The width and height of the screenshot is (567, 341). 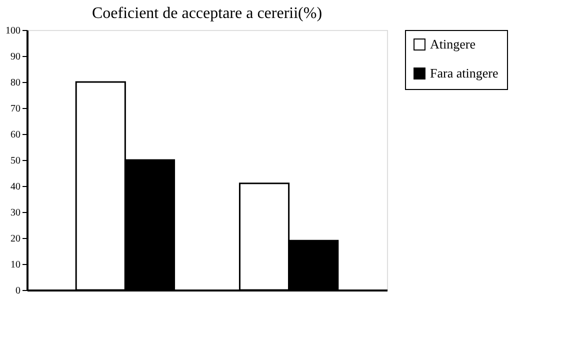 What do you see at coordinates (15, 57) in the screenshot?
I see `y-tick-label: 90` at bounding box center [15, 57].